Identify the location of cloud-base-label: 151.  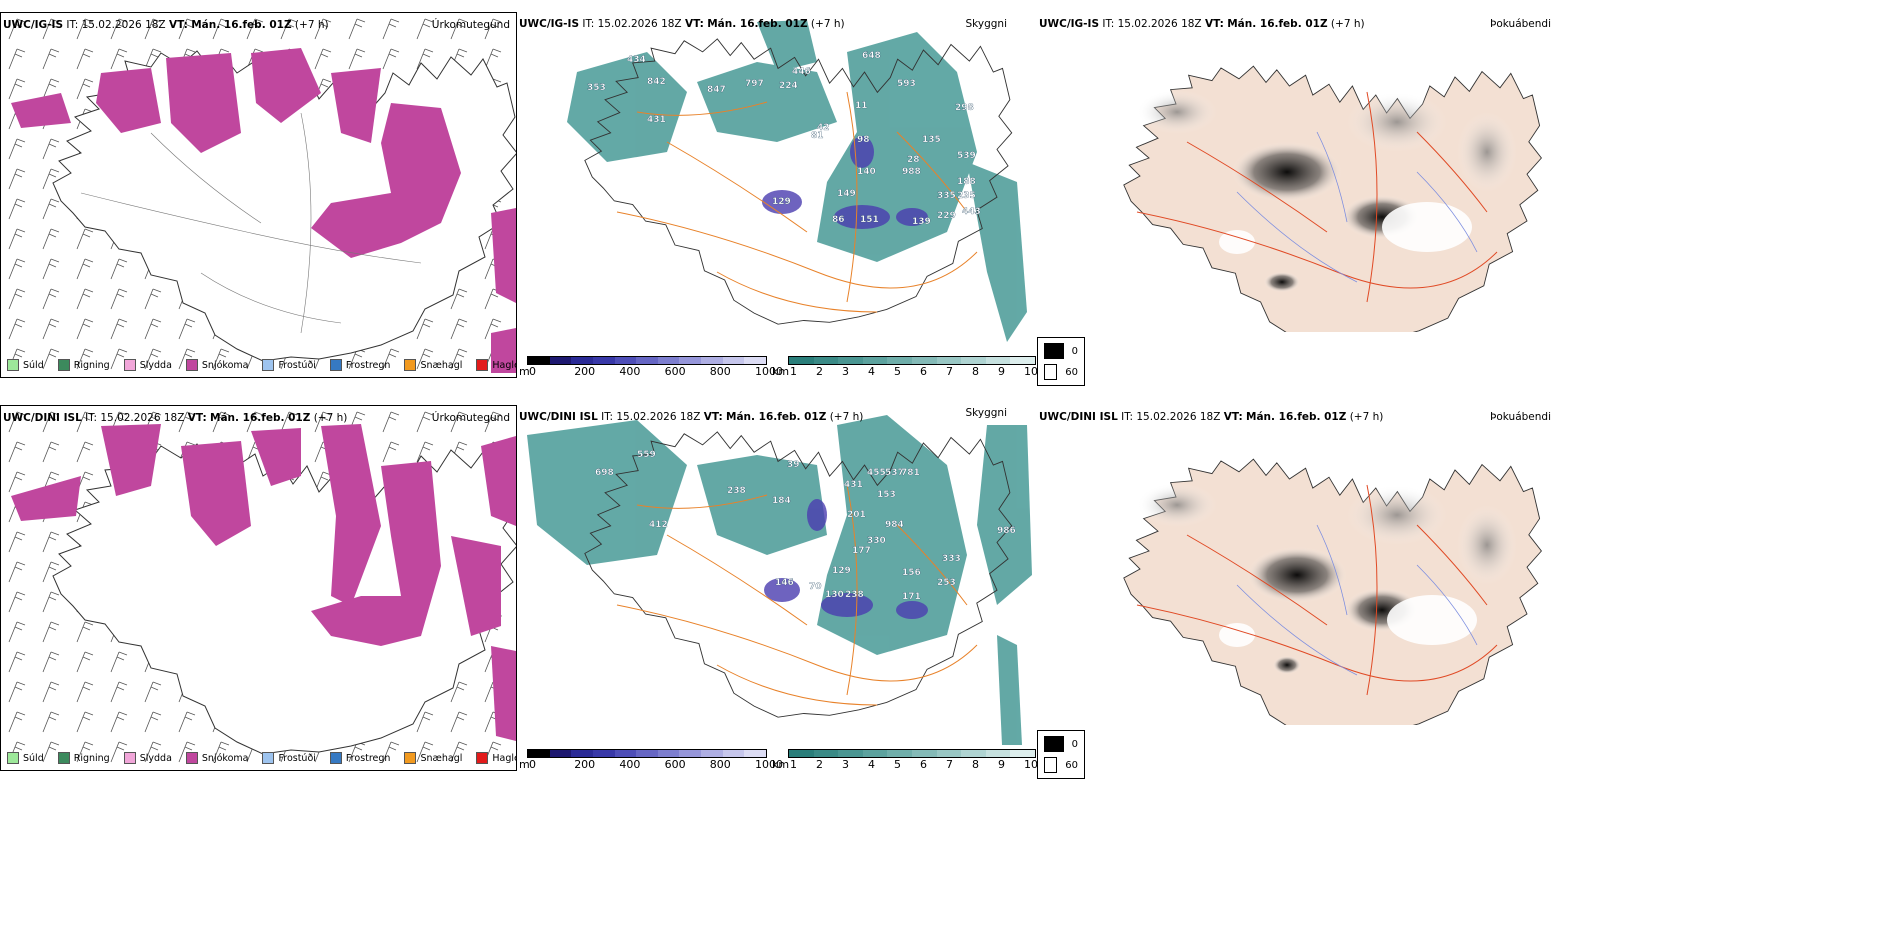
(869, 220).